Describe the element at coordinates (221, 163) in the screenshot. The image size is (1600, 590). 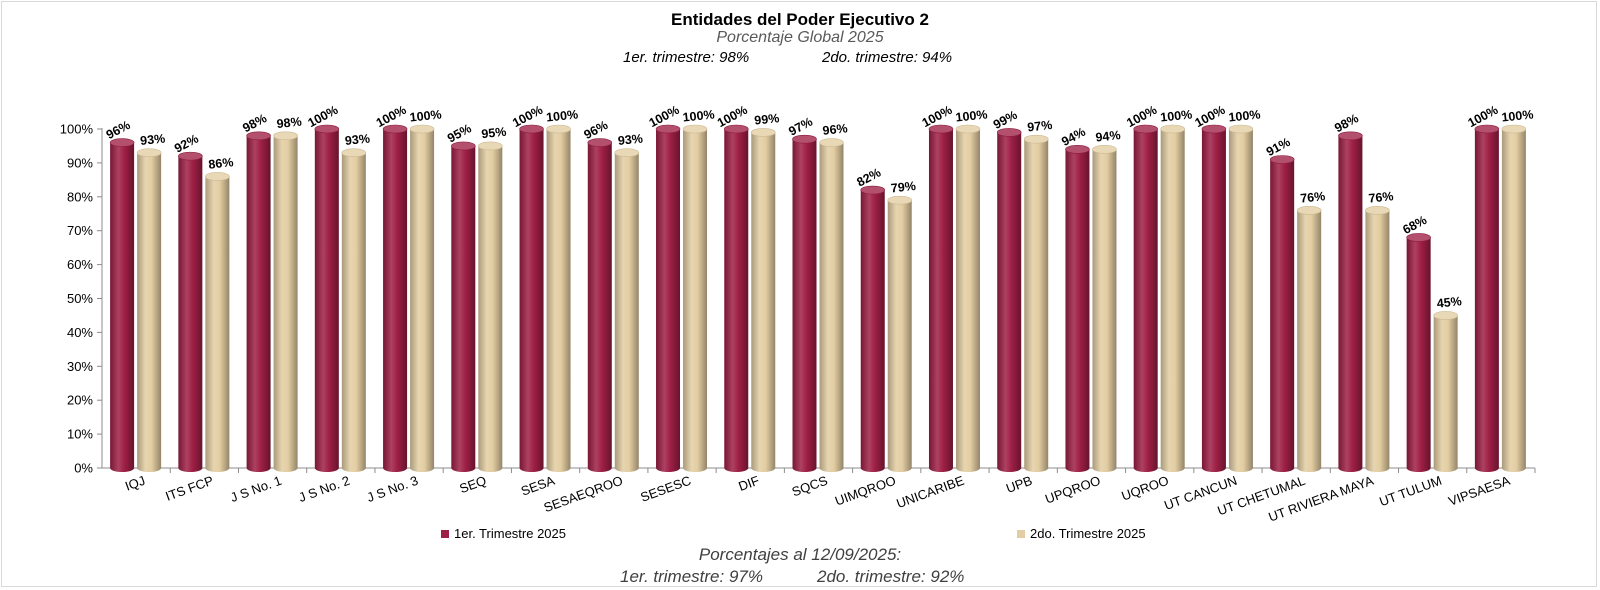
I see `data-label: 86%` at that location.